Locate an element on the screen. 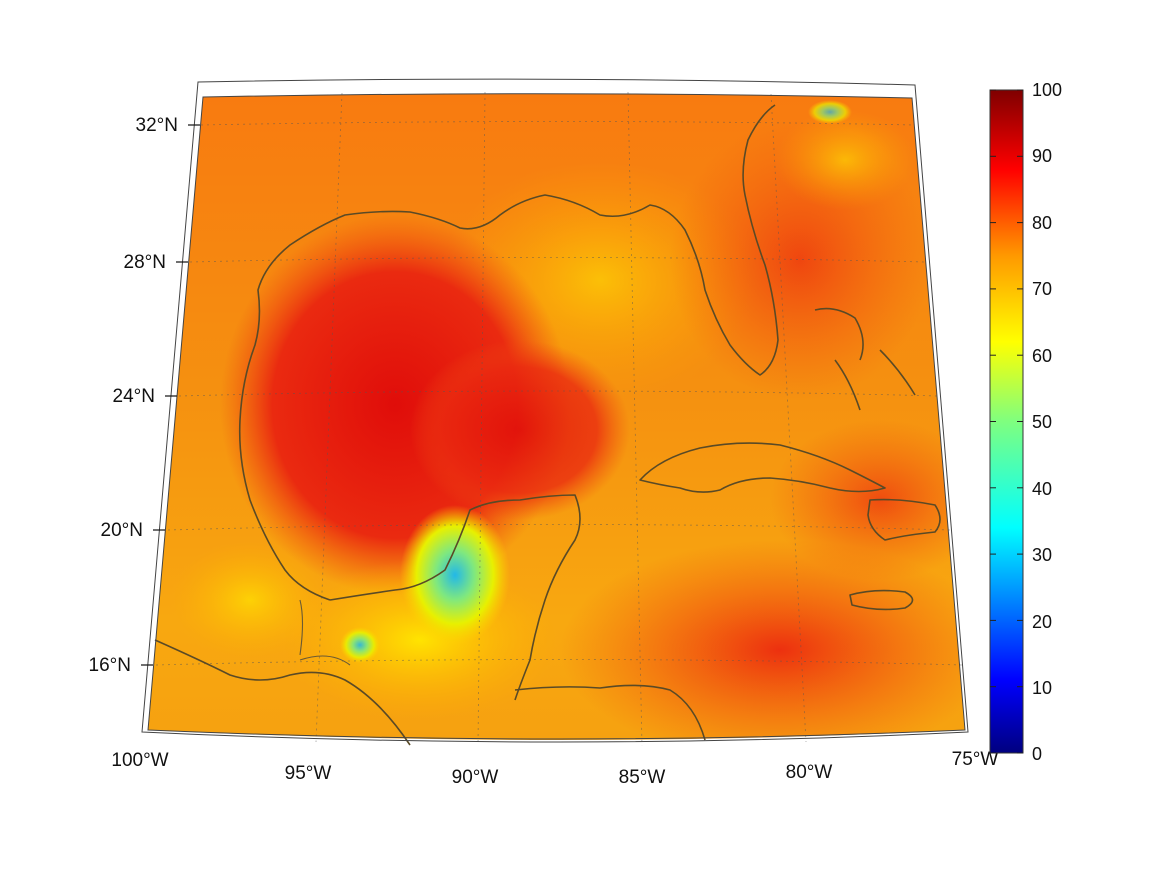 This screenshot has height=875, width=1167. colorbar-label-80: 80 is located at coordinates (1042, 223).